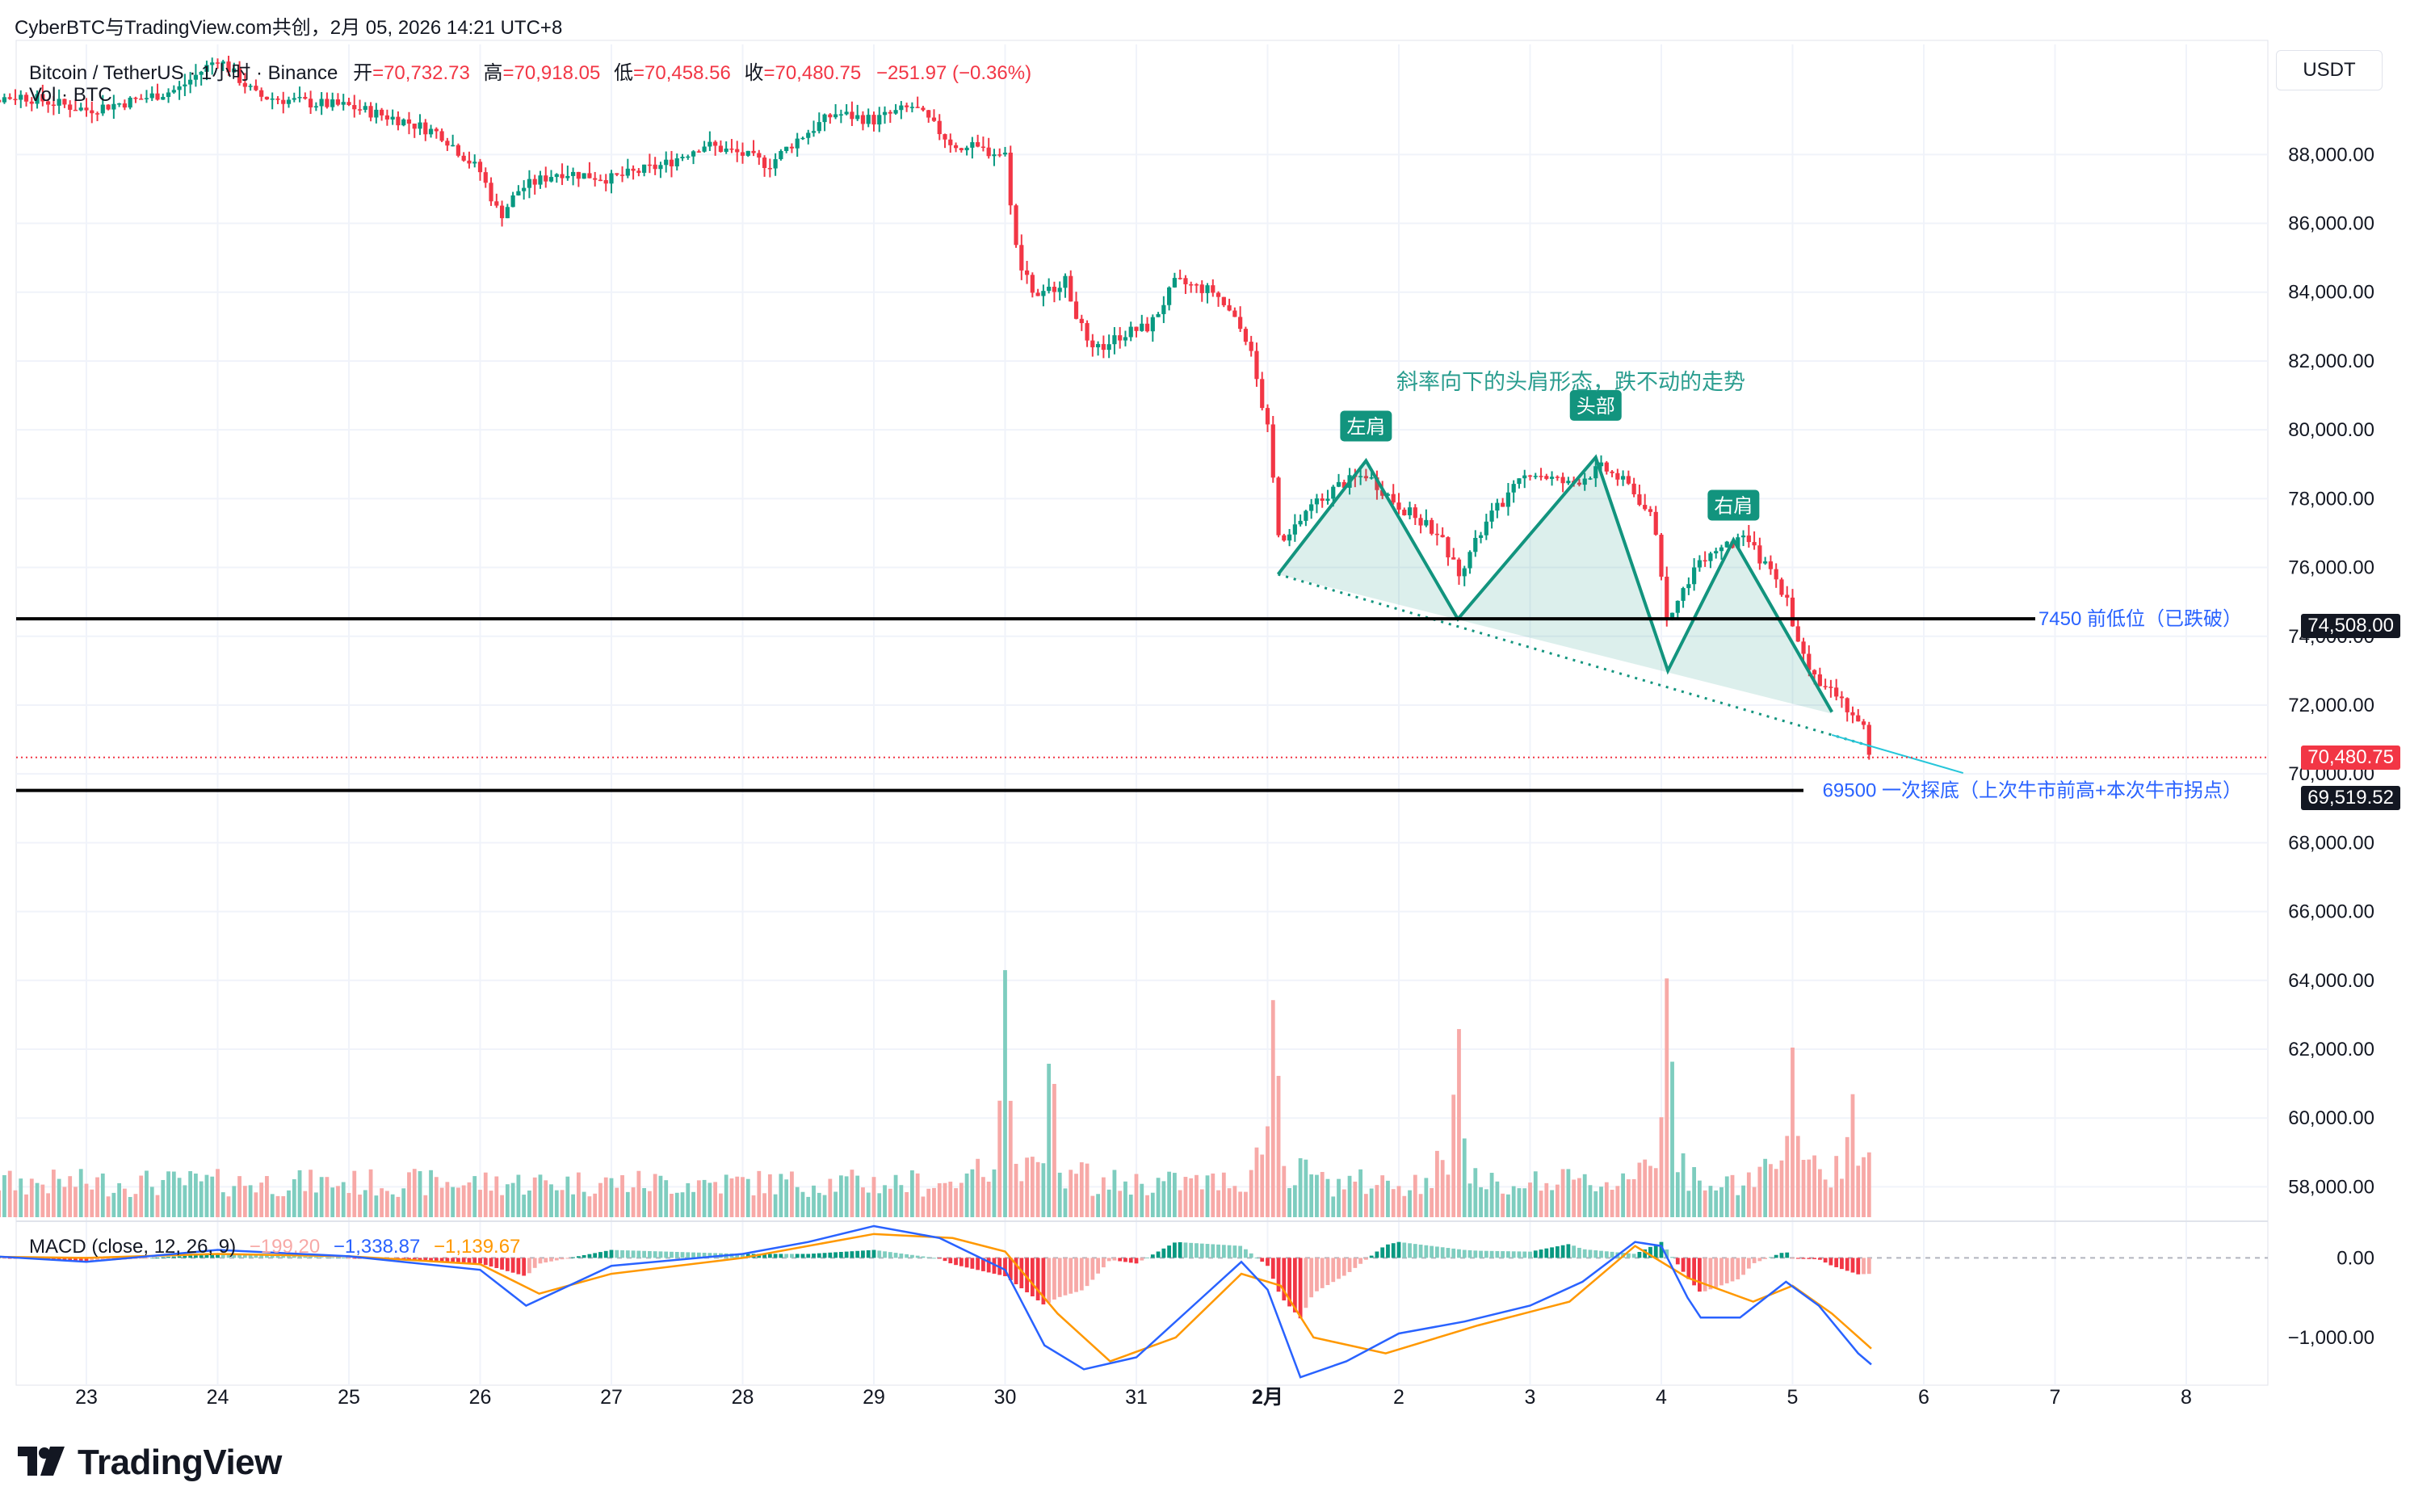  I want to click on symbol-label: Bitcoin / TetherUS · 1小时 · Binance, so click(184, 73).